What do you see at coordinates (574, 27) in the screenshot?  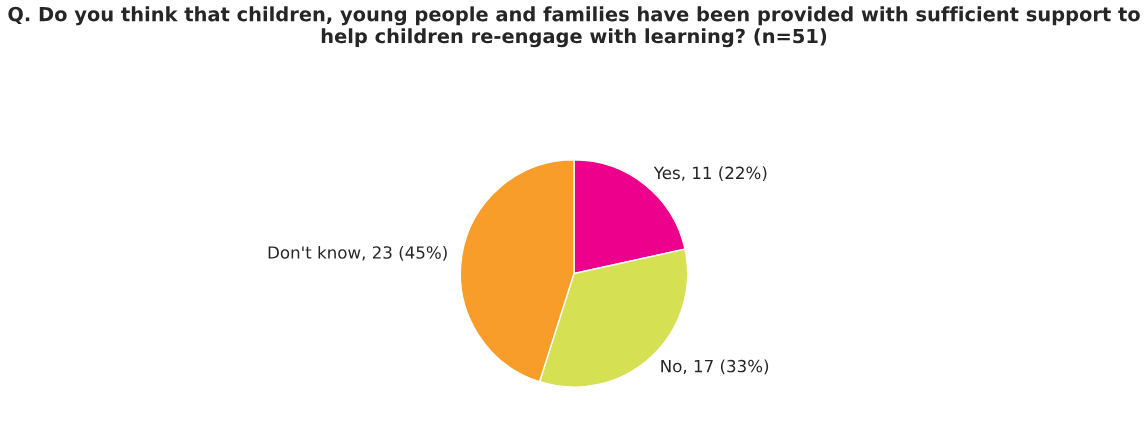 I see `chart-title: Q. Do you think that children, young people and families have been provided with sufficient support to help children re-engage with learning? (n=51)` at bounding box center [574, 27].